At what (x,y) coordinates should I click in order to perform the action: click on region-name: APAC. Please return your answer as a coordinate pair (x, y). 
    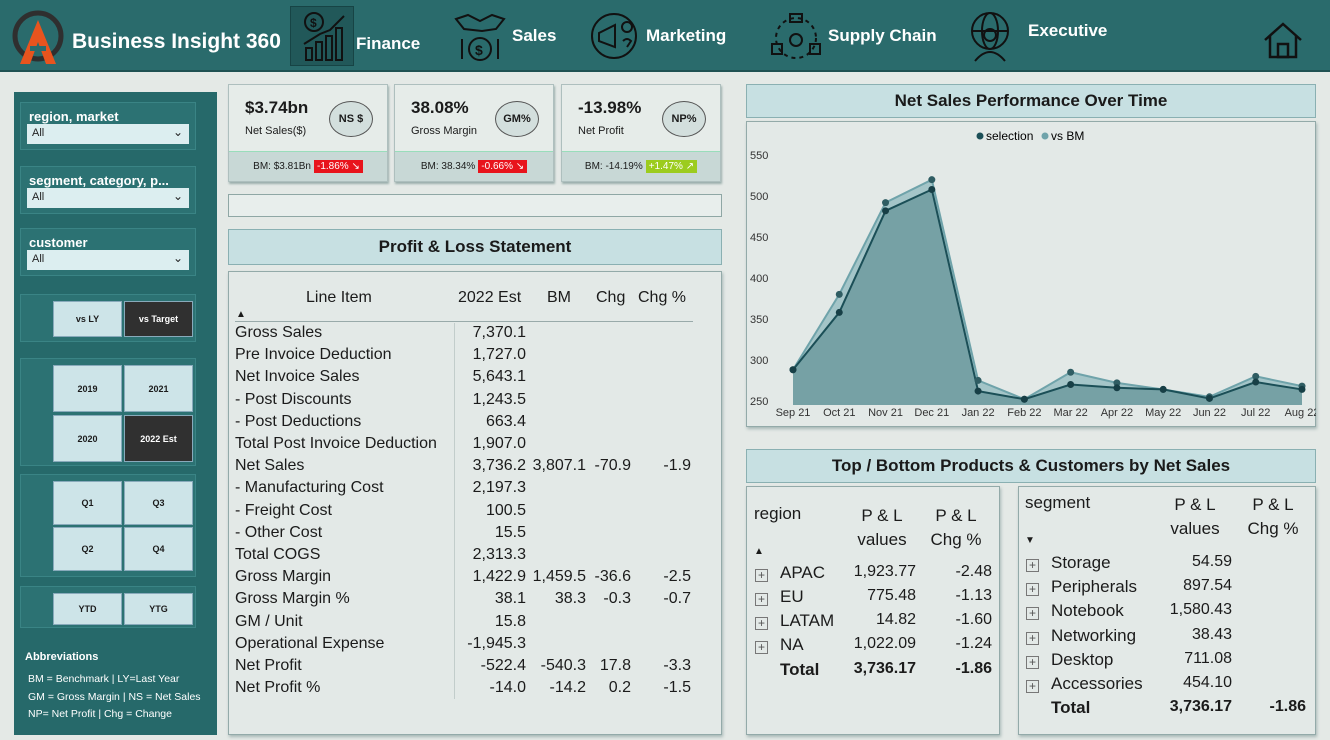
    Looking at the image, I should click on (803, 572).